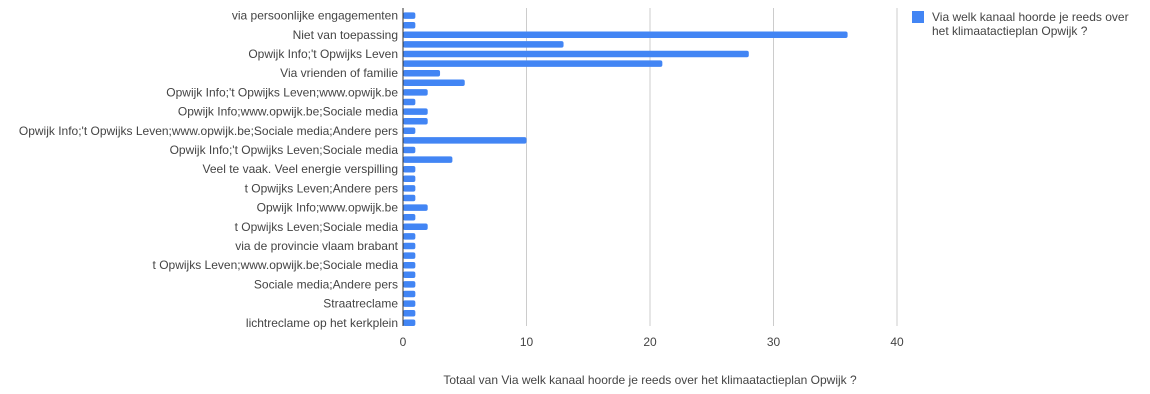 This screenshot has width=1150, height=394. I want to click on category-label-4: Opwijk Info;'t Opwijks Leven, so click(323, 54).